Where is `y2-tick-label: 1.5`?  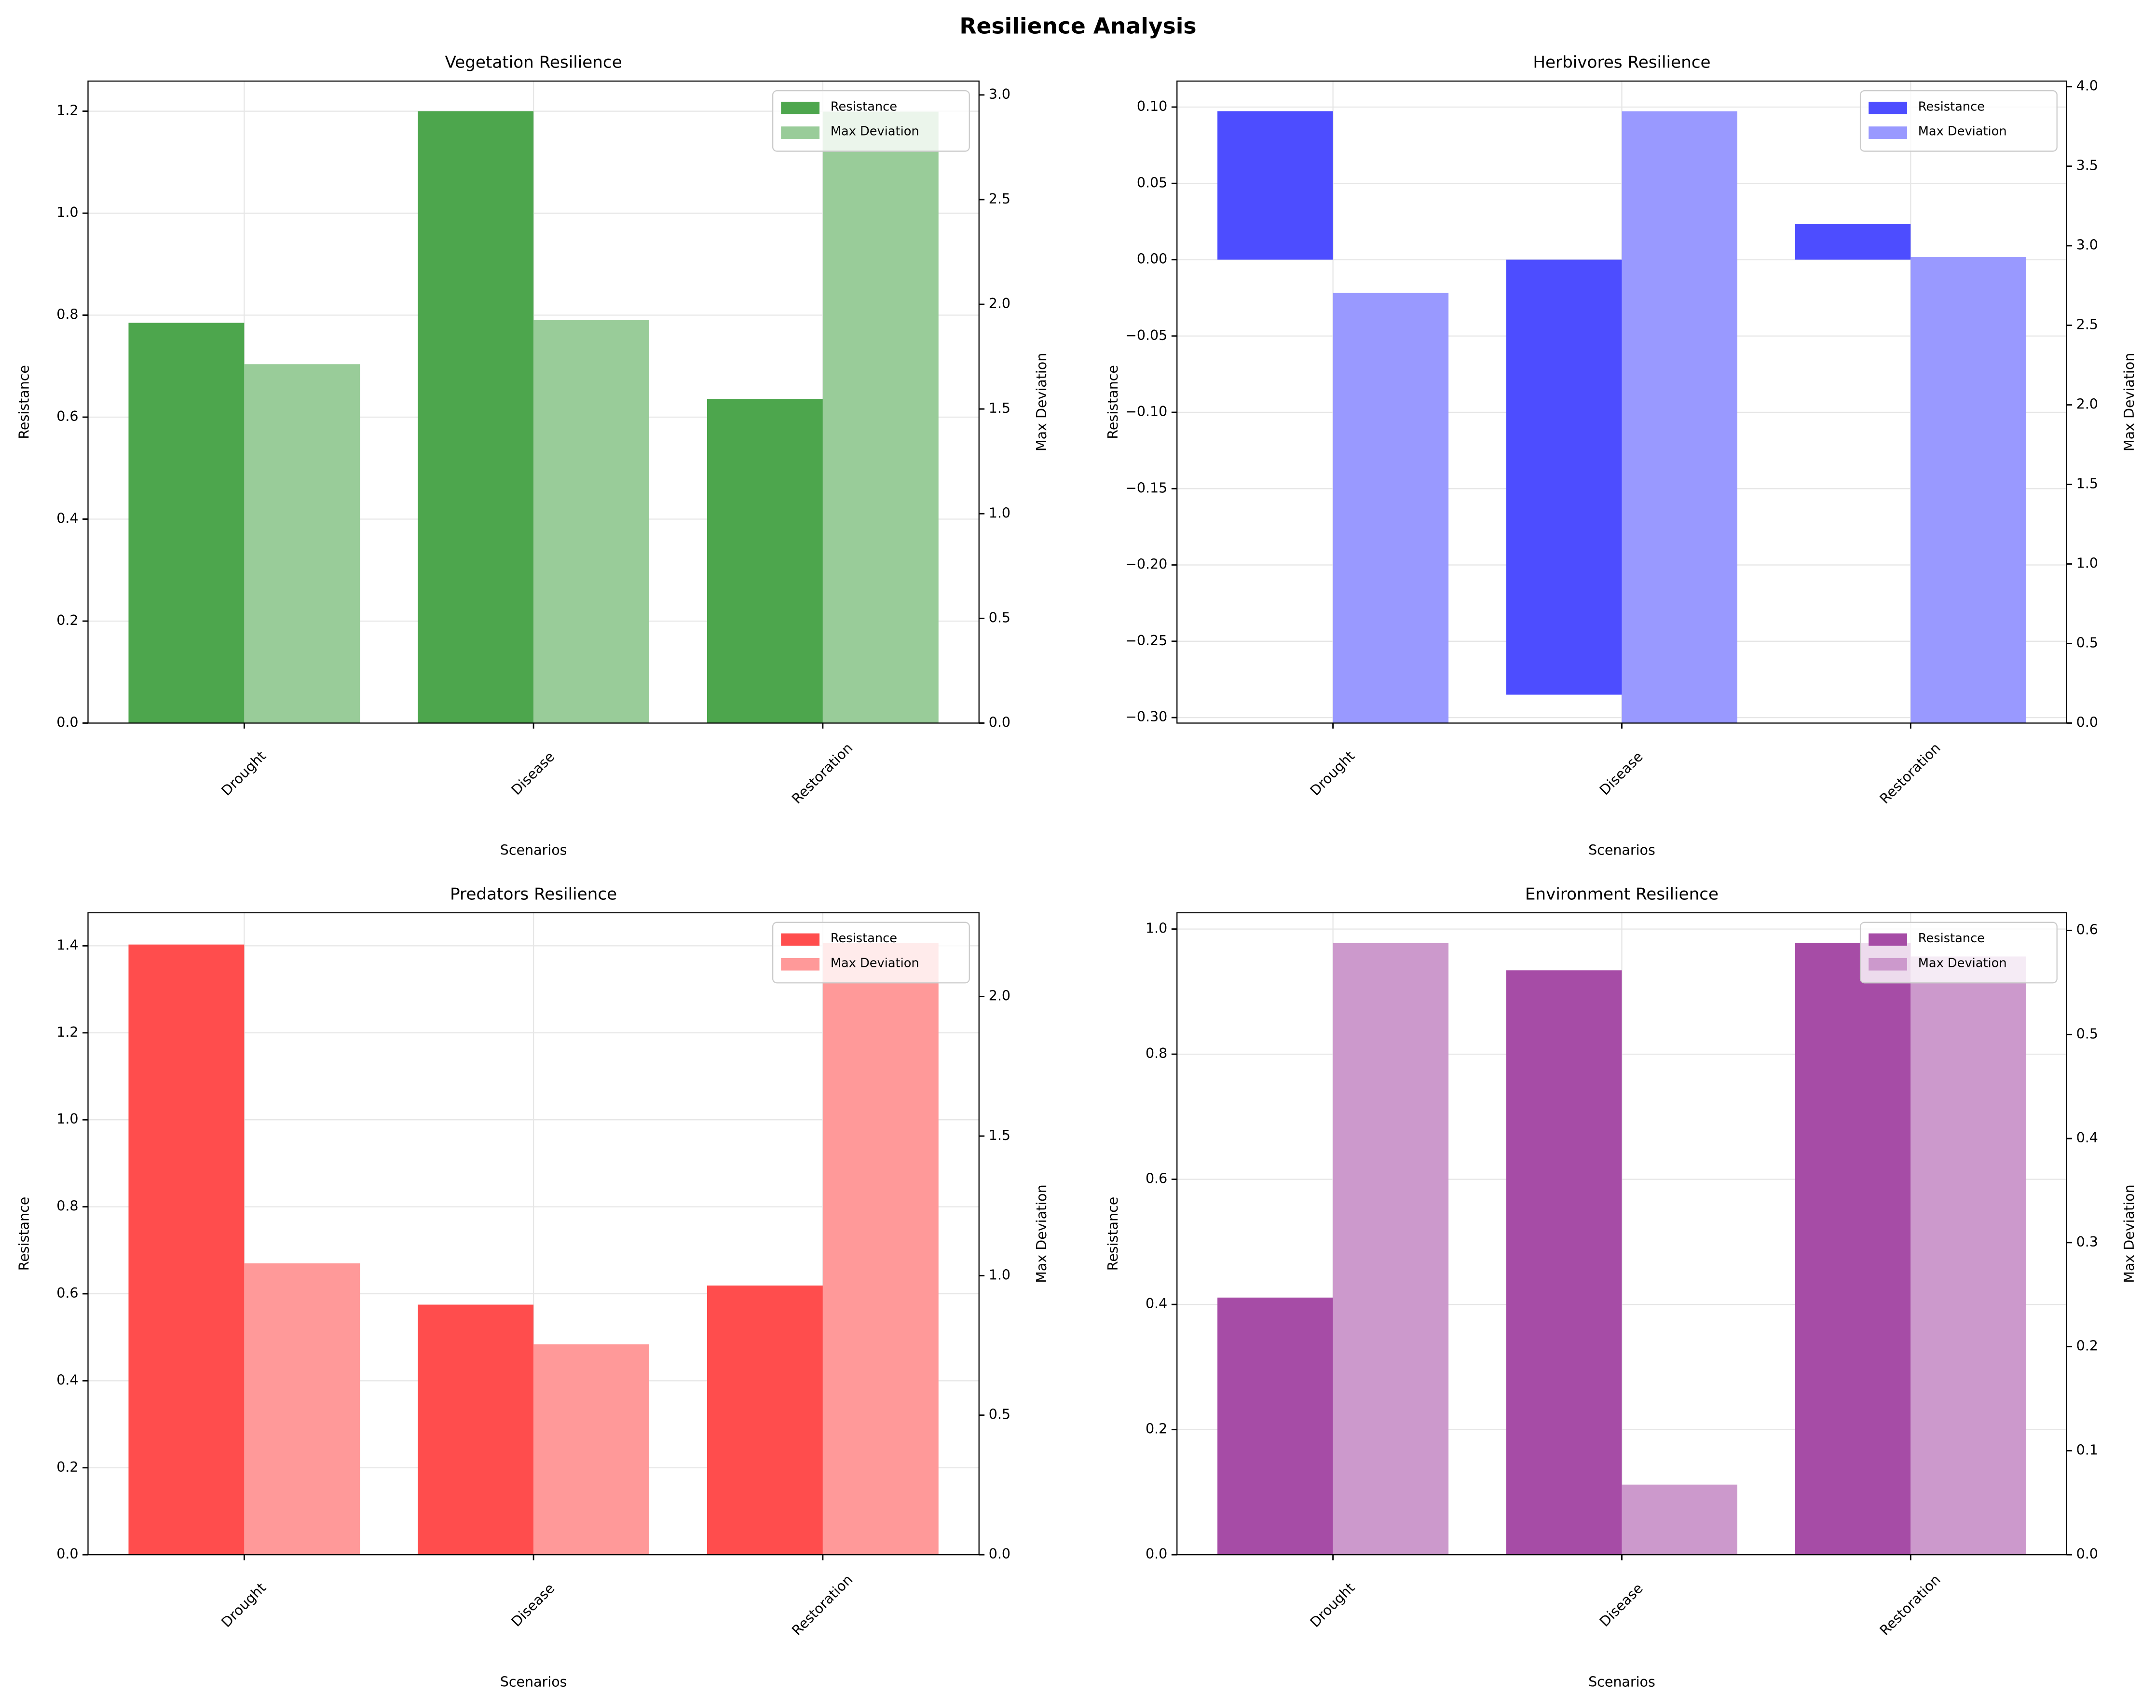
y2-tick-label: 1.5 is located at coordinates (999, 1135).